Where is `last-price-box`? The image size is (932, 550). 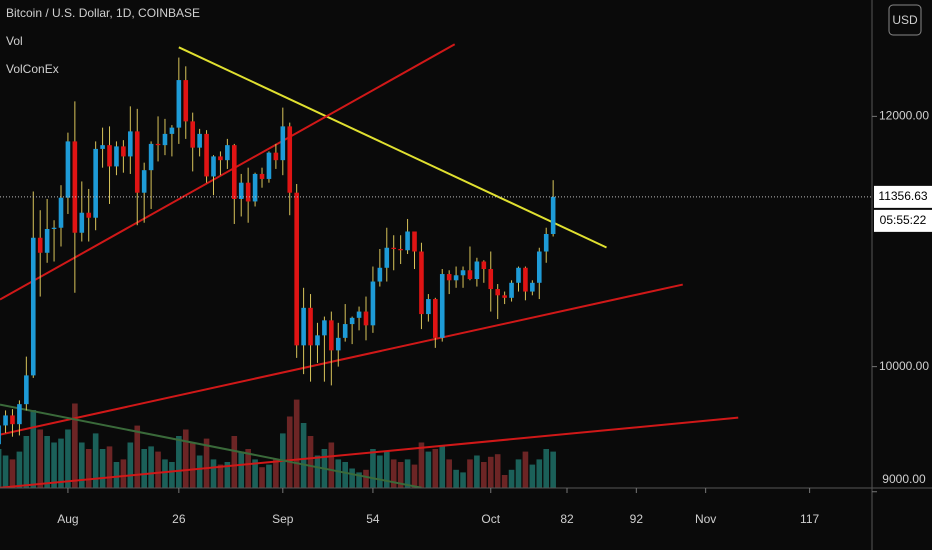
last-price-box is located at coordinates (903, 196).